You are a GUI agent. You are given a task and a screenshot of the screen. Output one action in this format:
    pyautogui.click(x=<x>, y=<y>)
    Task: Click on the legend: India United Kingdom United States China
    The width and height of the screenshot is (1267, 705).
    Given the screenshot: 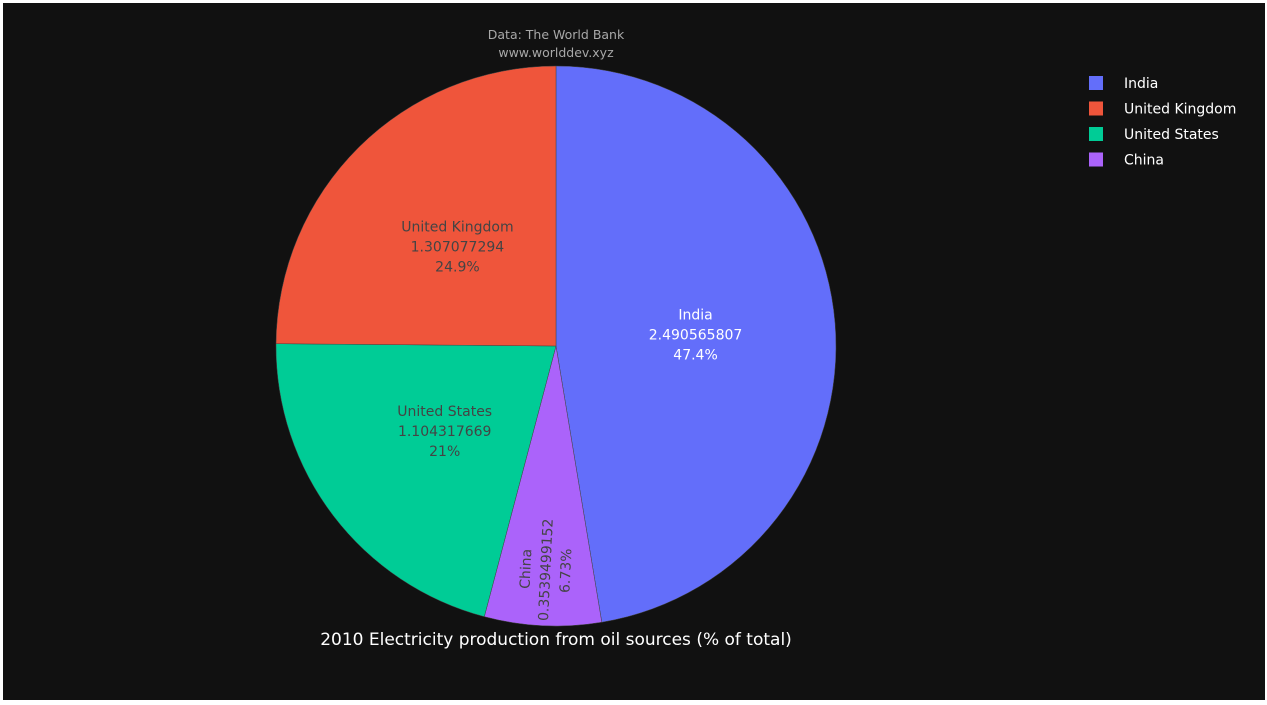 What is the action you would take?
    pyautogui.click(x=1162, y=122)
    